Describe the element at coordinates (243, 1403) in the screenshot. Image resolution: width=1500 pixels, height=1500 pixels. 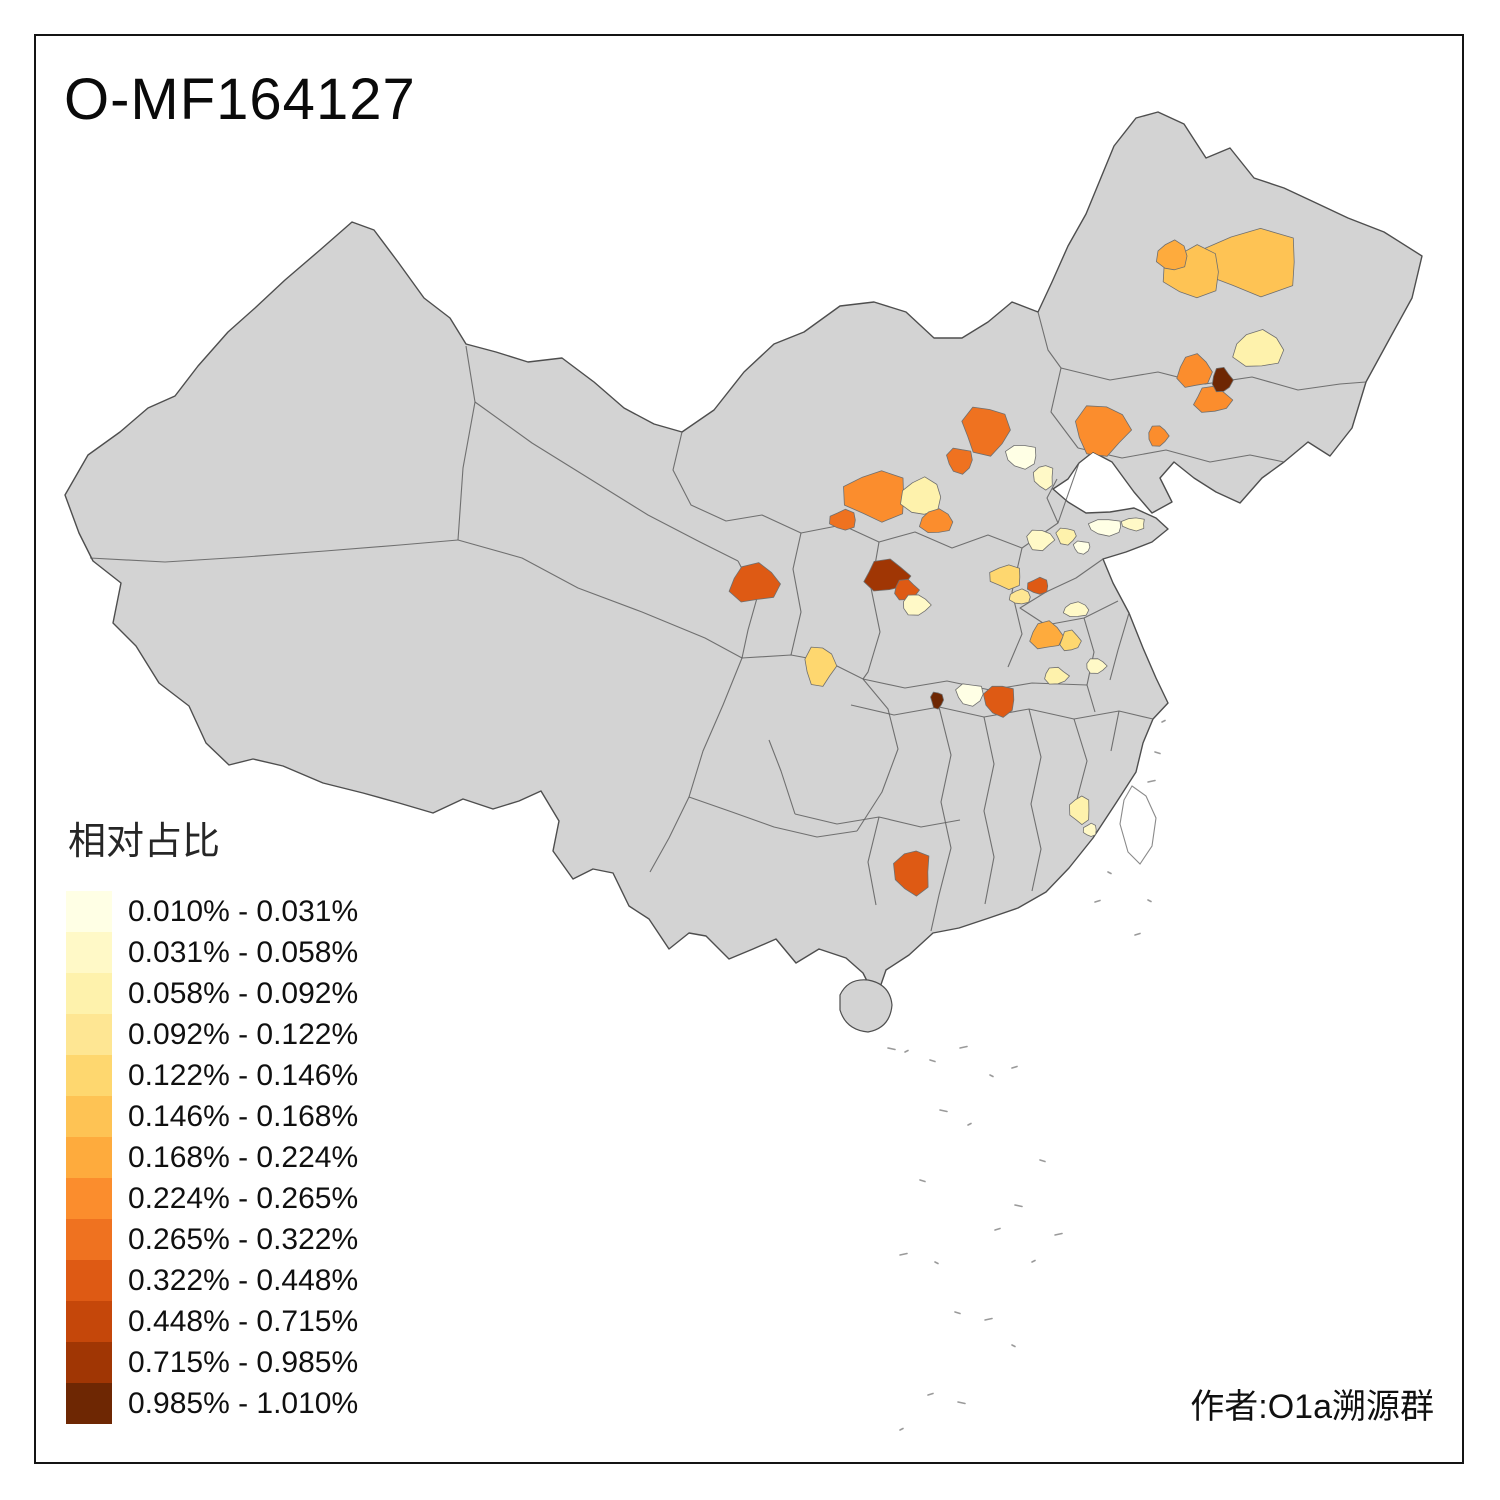
I see `legend-label: 0.985% - 1.010%` at that location.